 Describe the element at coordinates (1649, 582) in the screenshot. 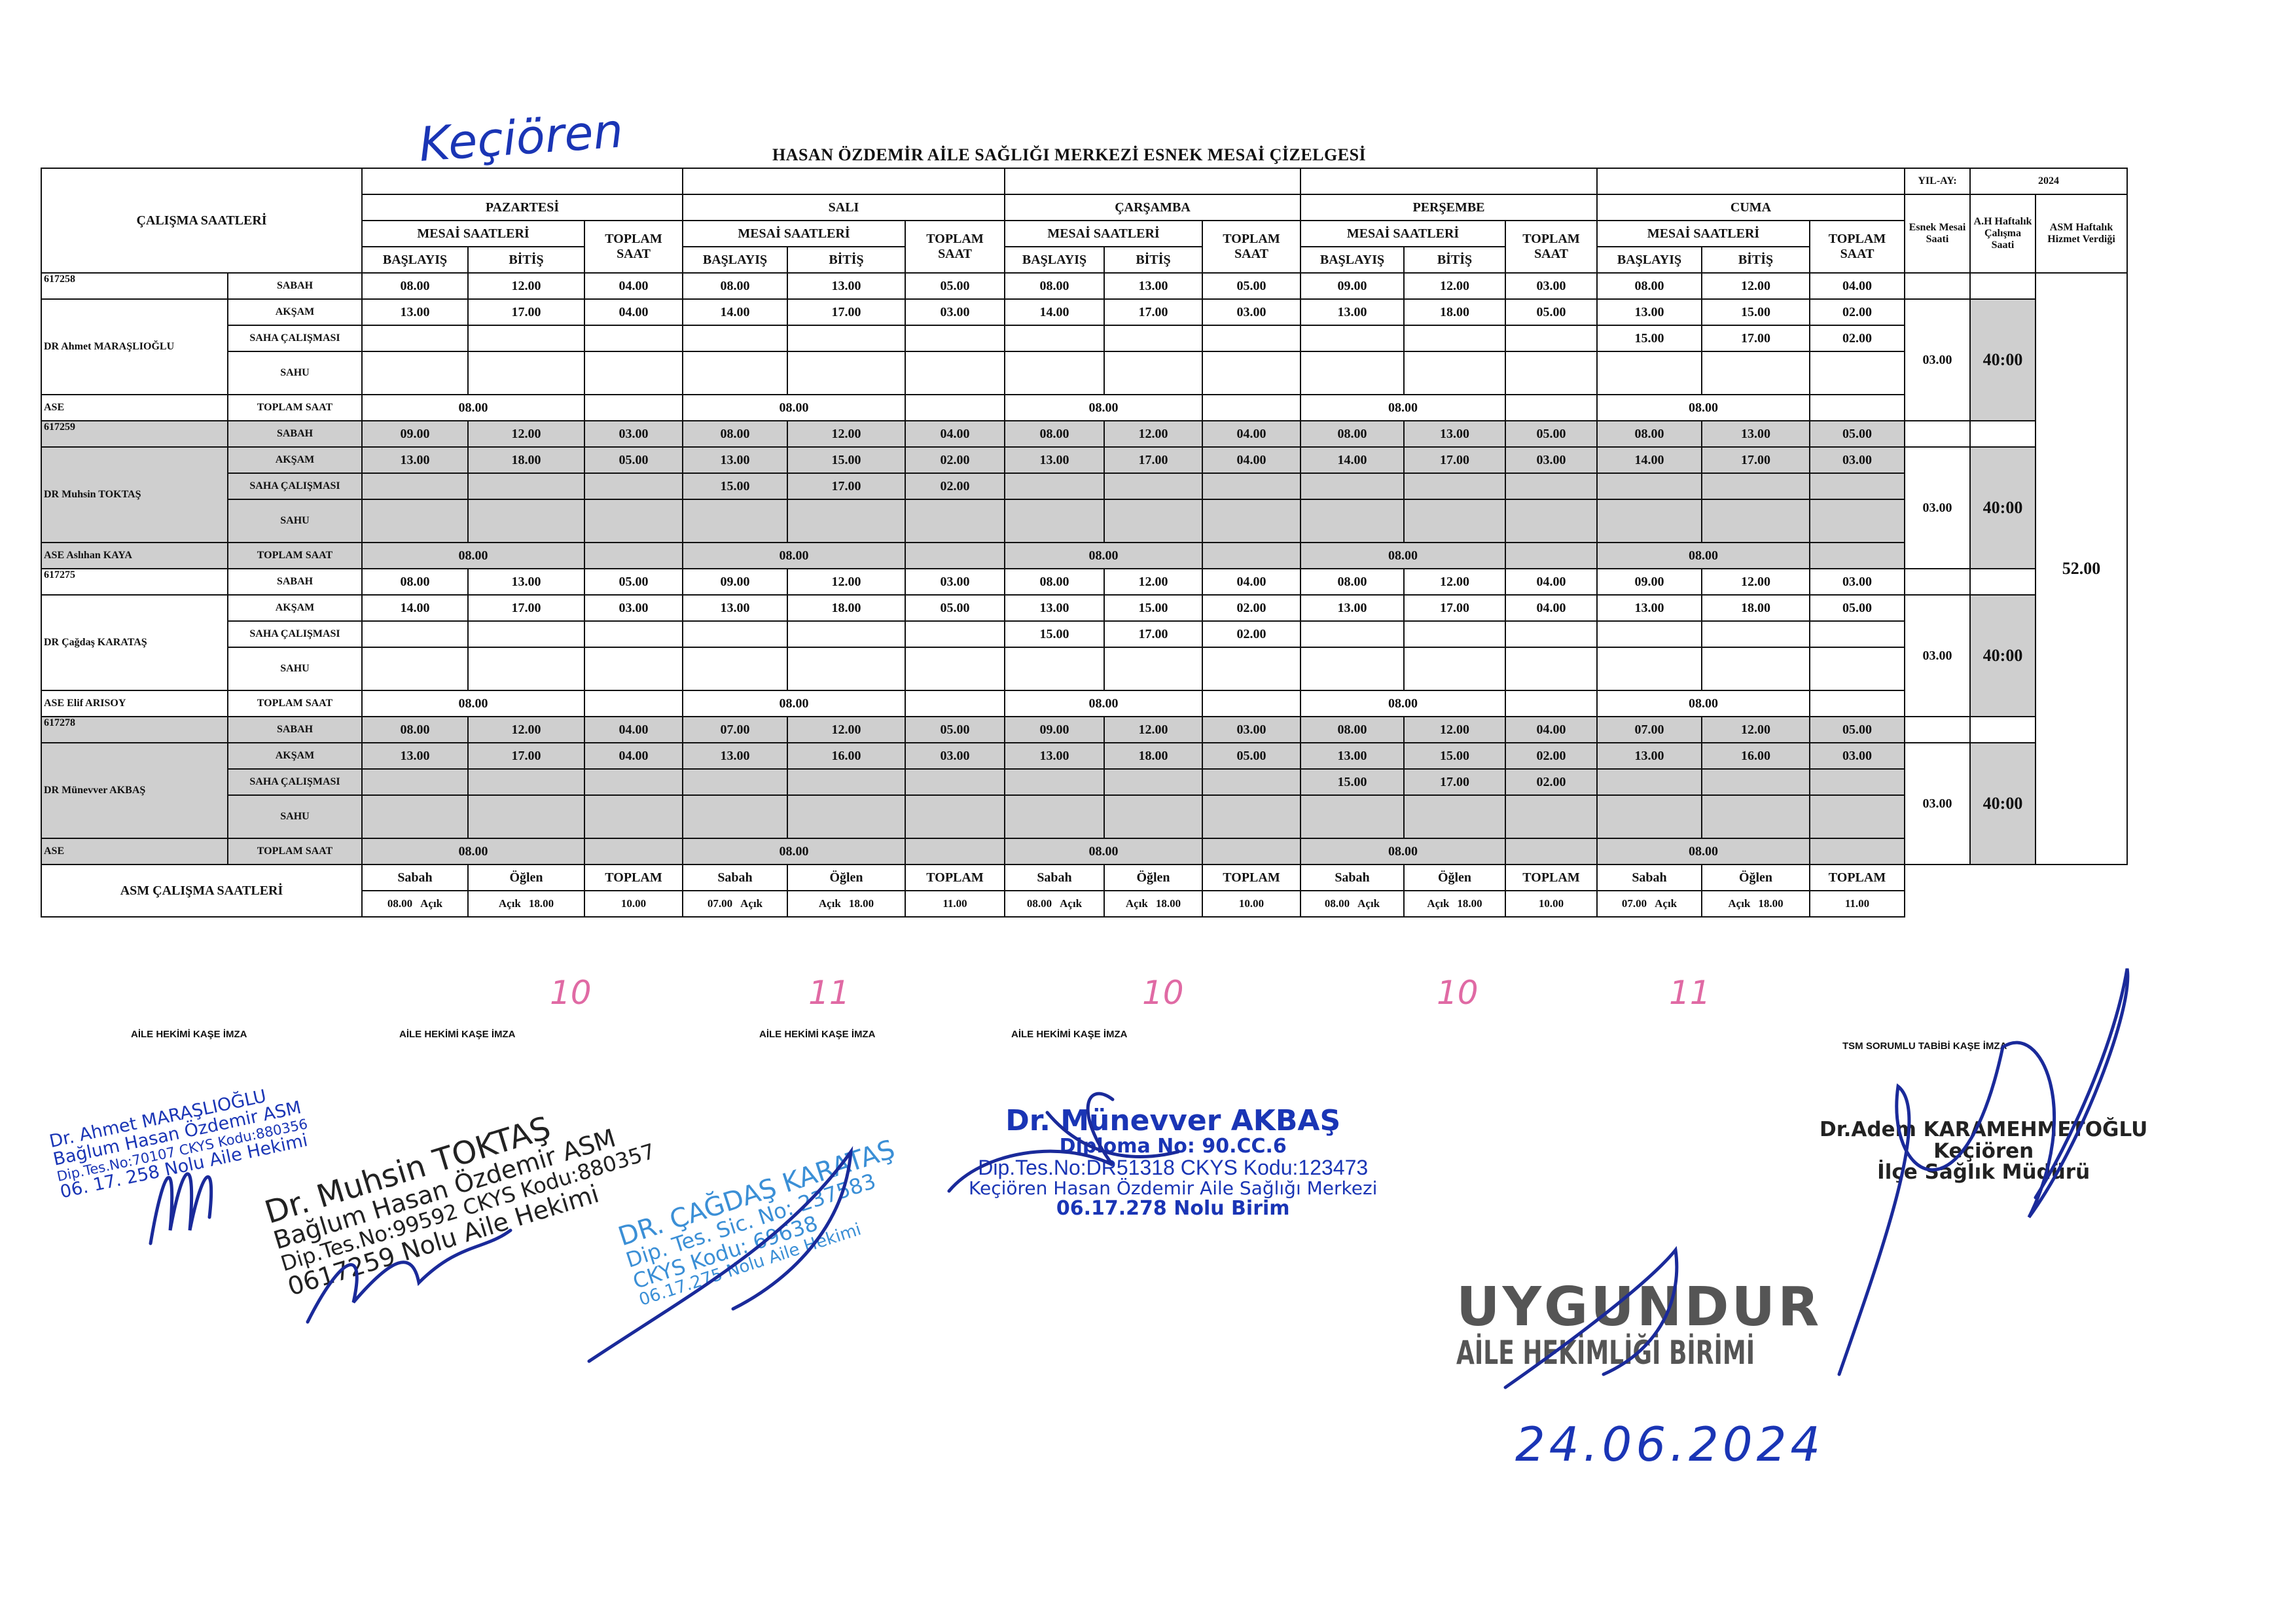

I see `time-cell: 09.00` at that location.